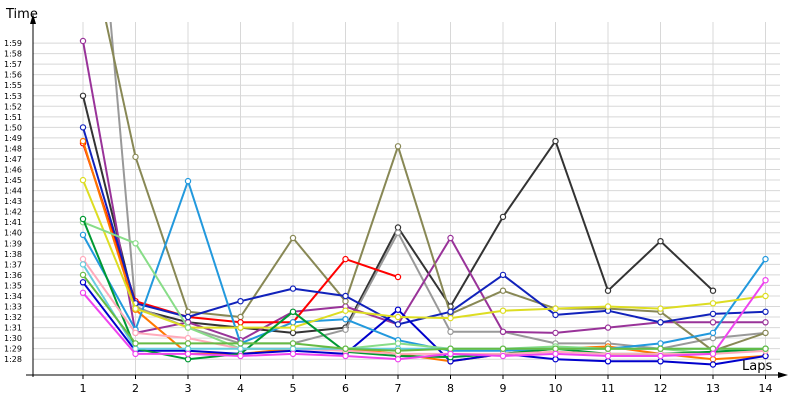  What do you see at coordinates (240, 388) in the screenshot?
I see `x-tick-label: 4` at bounding box center [240, 388].